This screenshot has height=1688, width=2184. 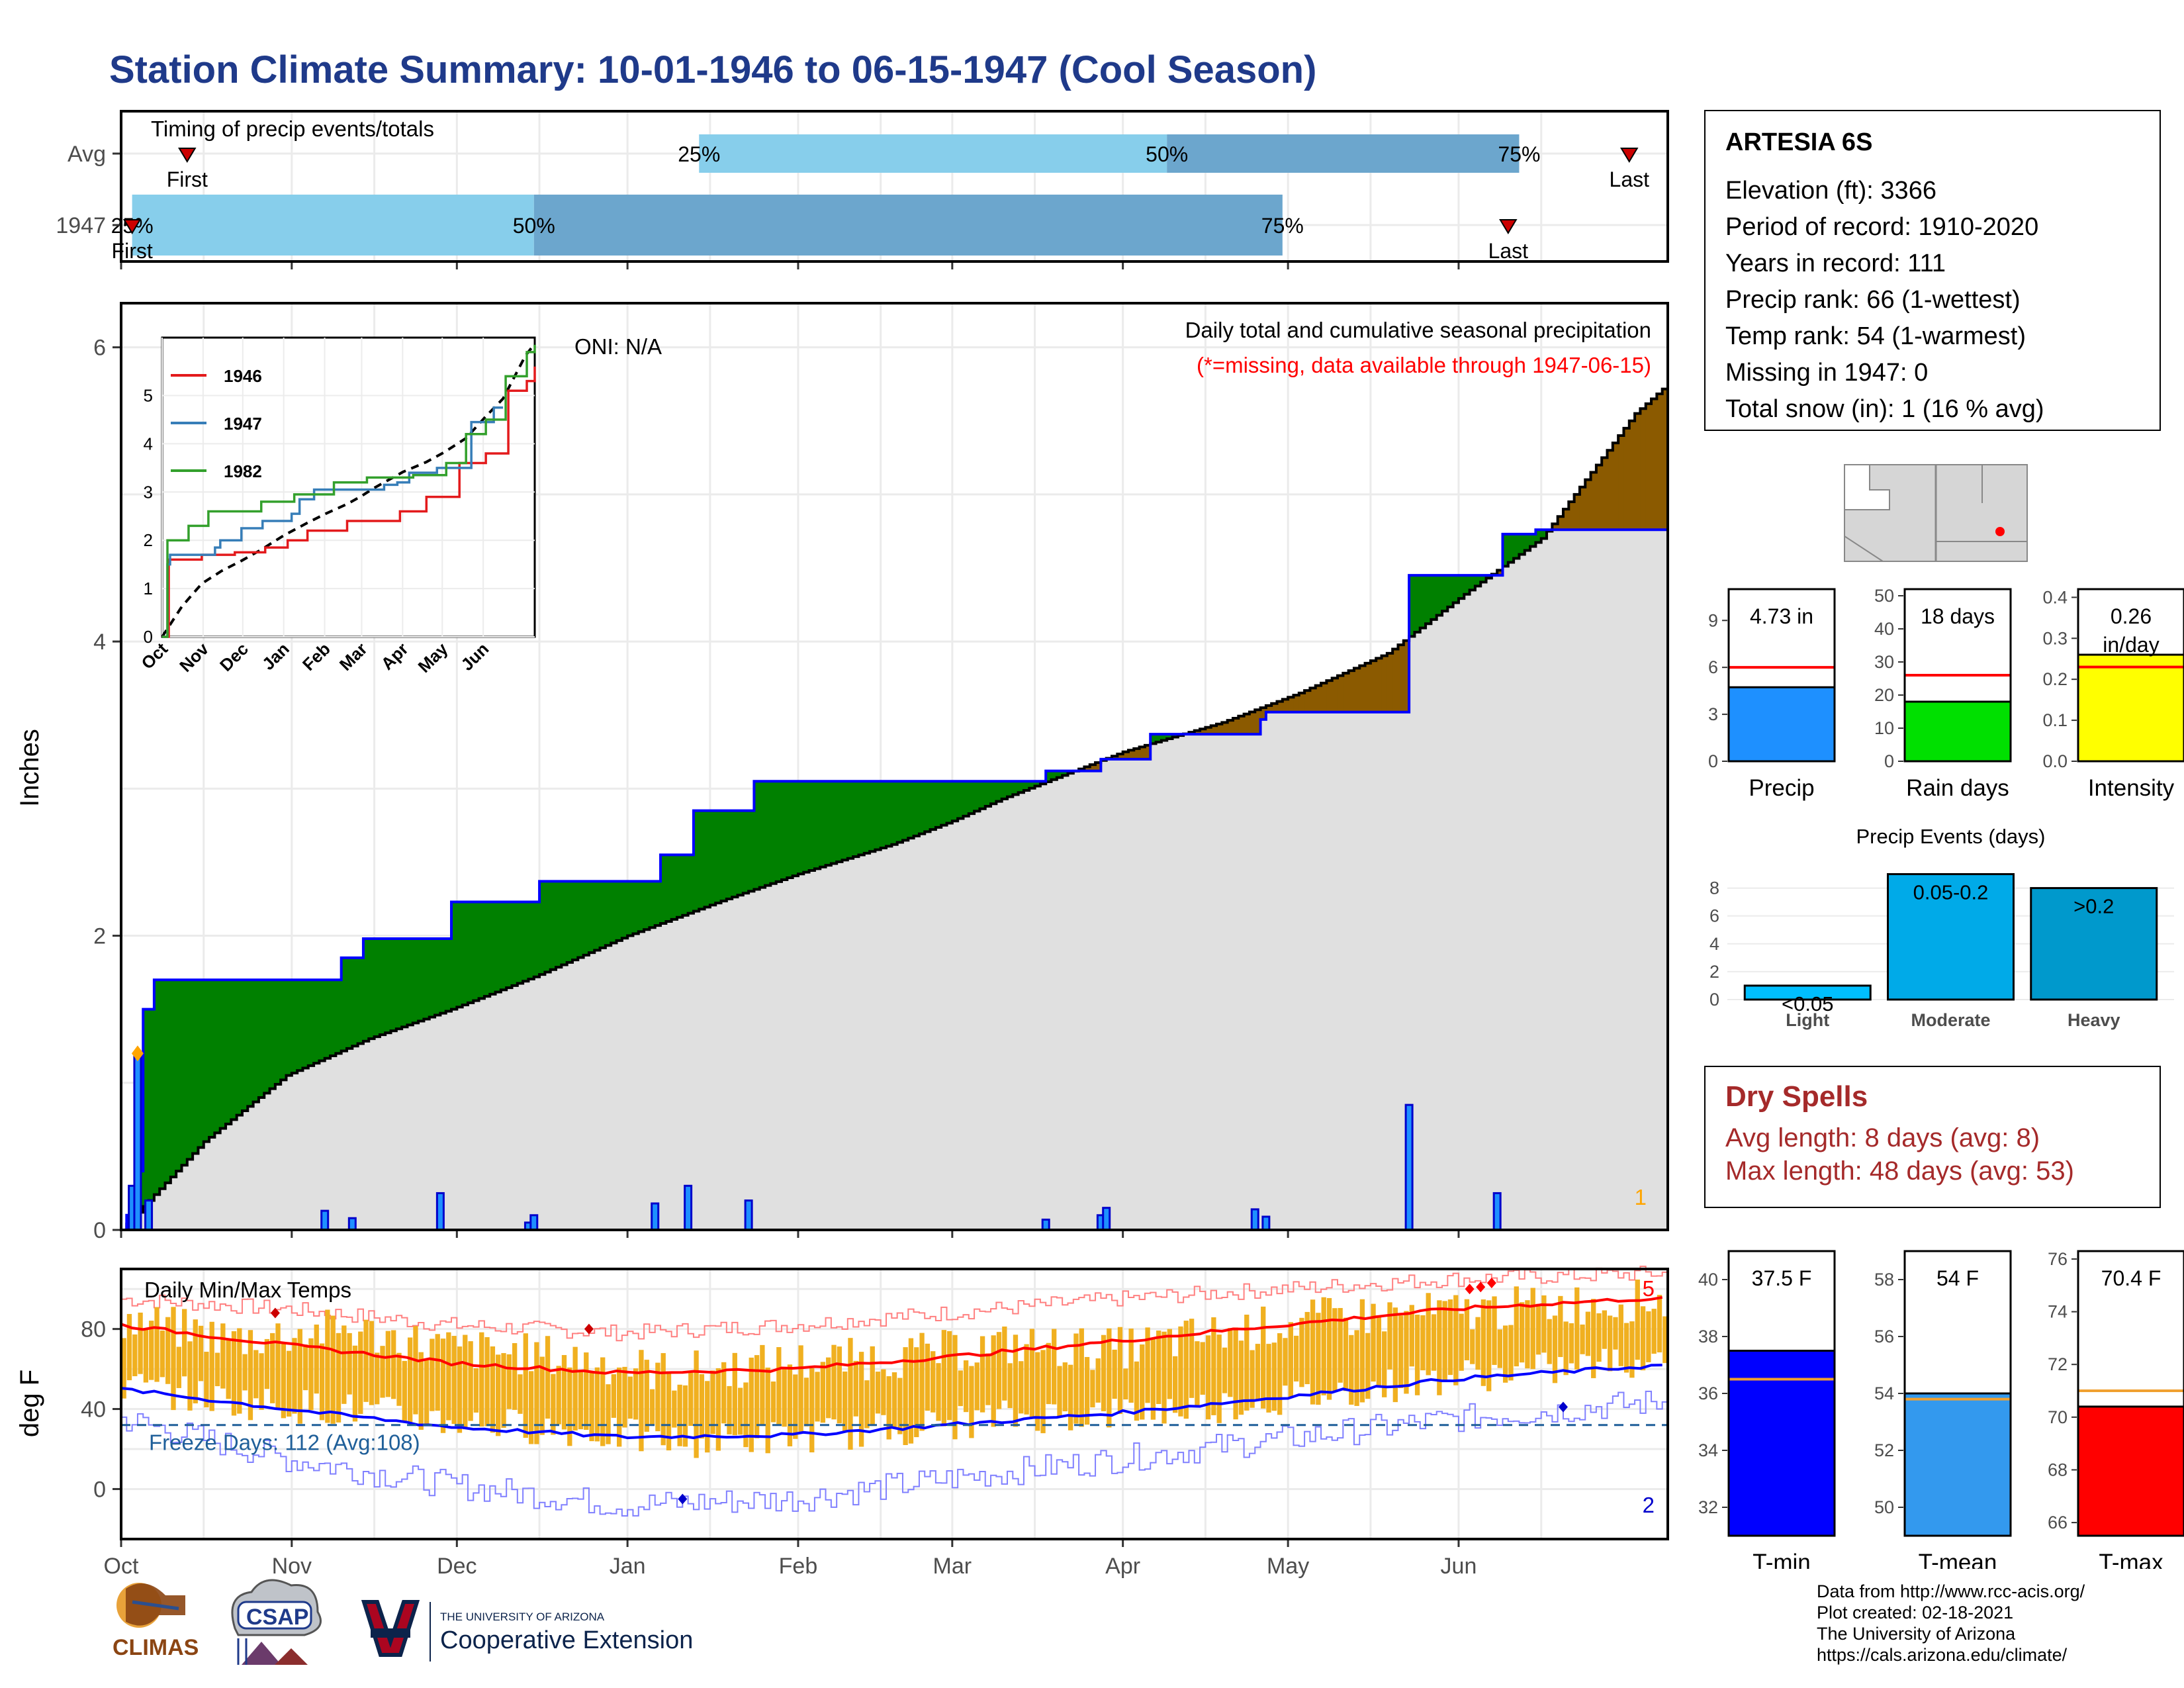 I want to click on precip-ytick-label: 0, so click(x=100, y=1230).